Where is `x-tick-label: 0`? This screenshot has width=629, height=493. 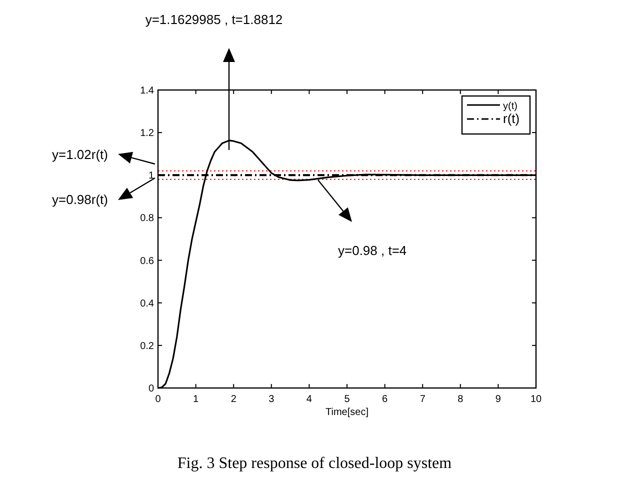
x-tick-label: 0 is located at coordinates (158, 399).